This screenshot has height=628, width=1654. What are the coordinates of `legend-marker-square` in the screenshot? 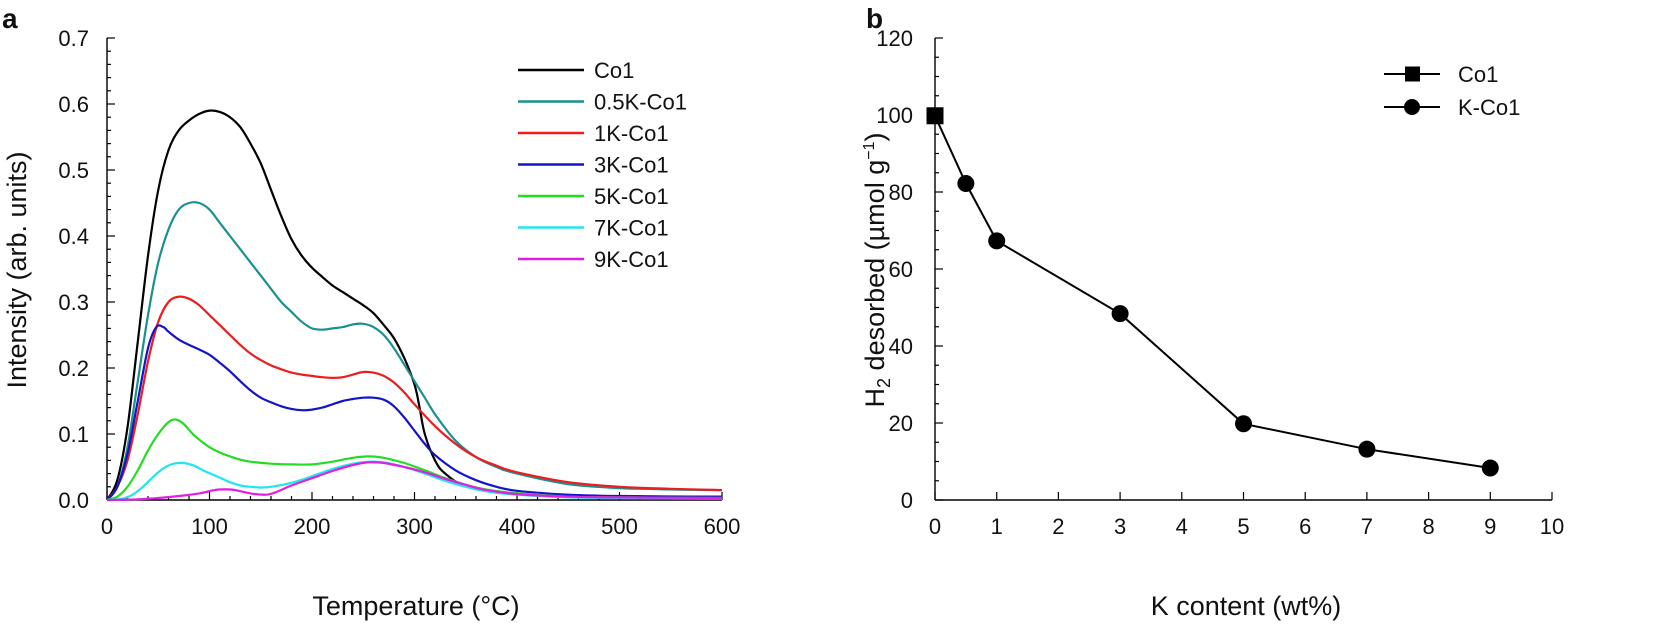 It's located at (1412, 74).